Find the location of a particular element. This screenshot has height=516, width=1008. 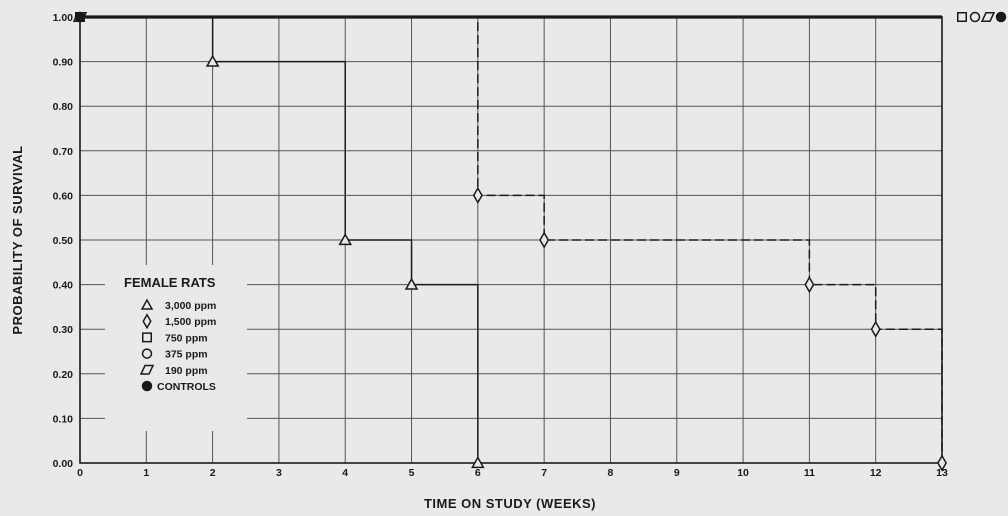

y-tick-label: 0.30 is located at coordinates (63, 330).